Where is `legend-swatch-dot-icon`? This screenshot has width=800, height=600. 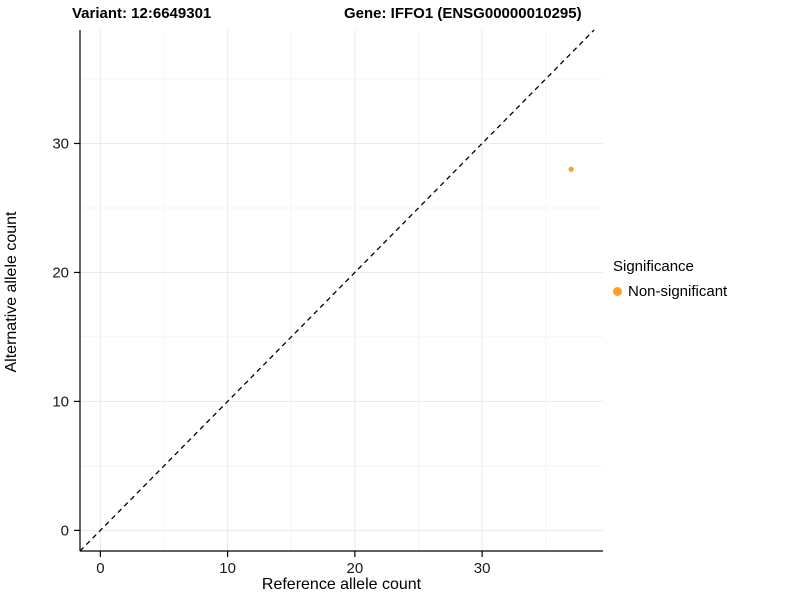
legend-swatch-dot-icon is located at coordinates (617, 291).